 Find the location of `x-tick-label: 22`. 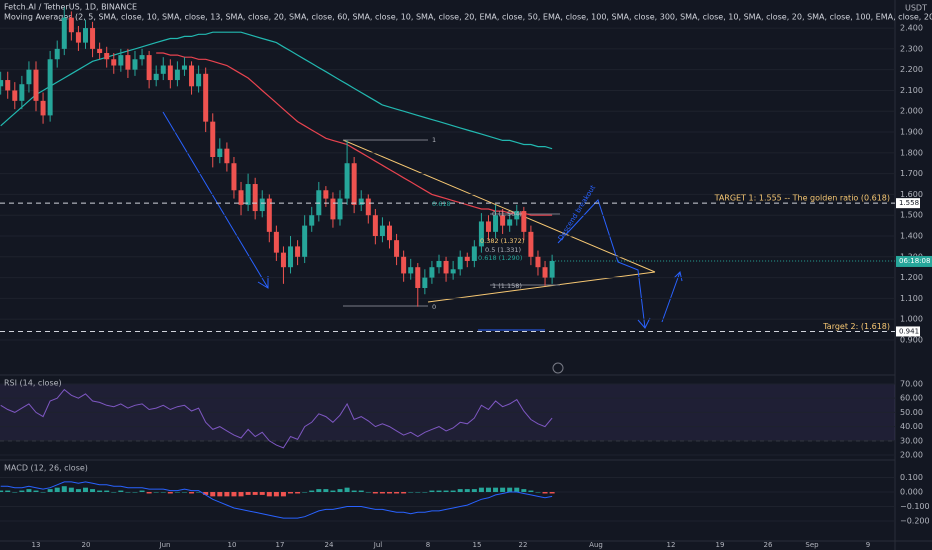

x-tick-label: 22 is located at coordinates (523, 545).